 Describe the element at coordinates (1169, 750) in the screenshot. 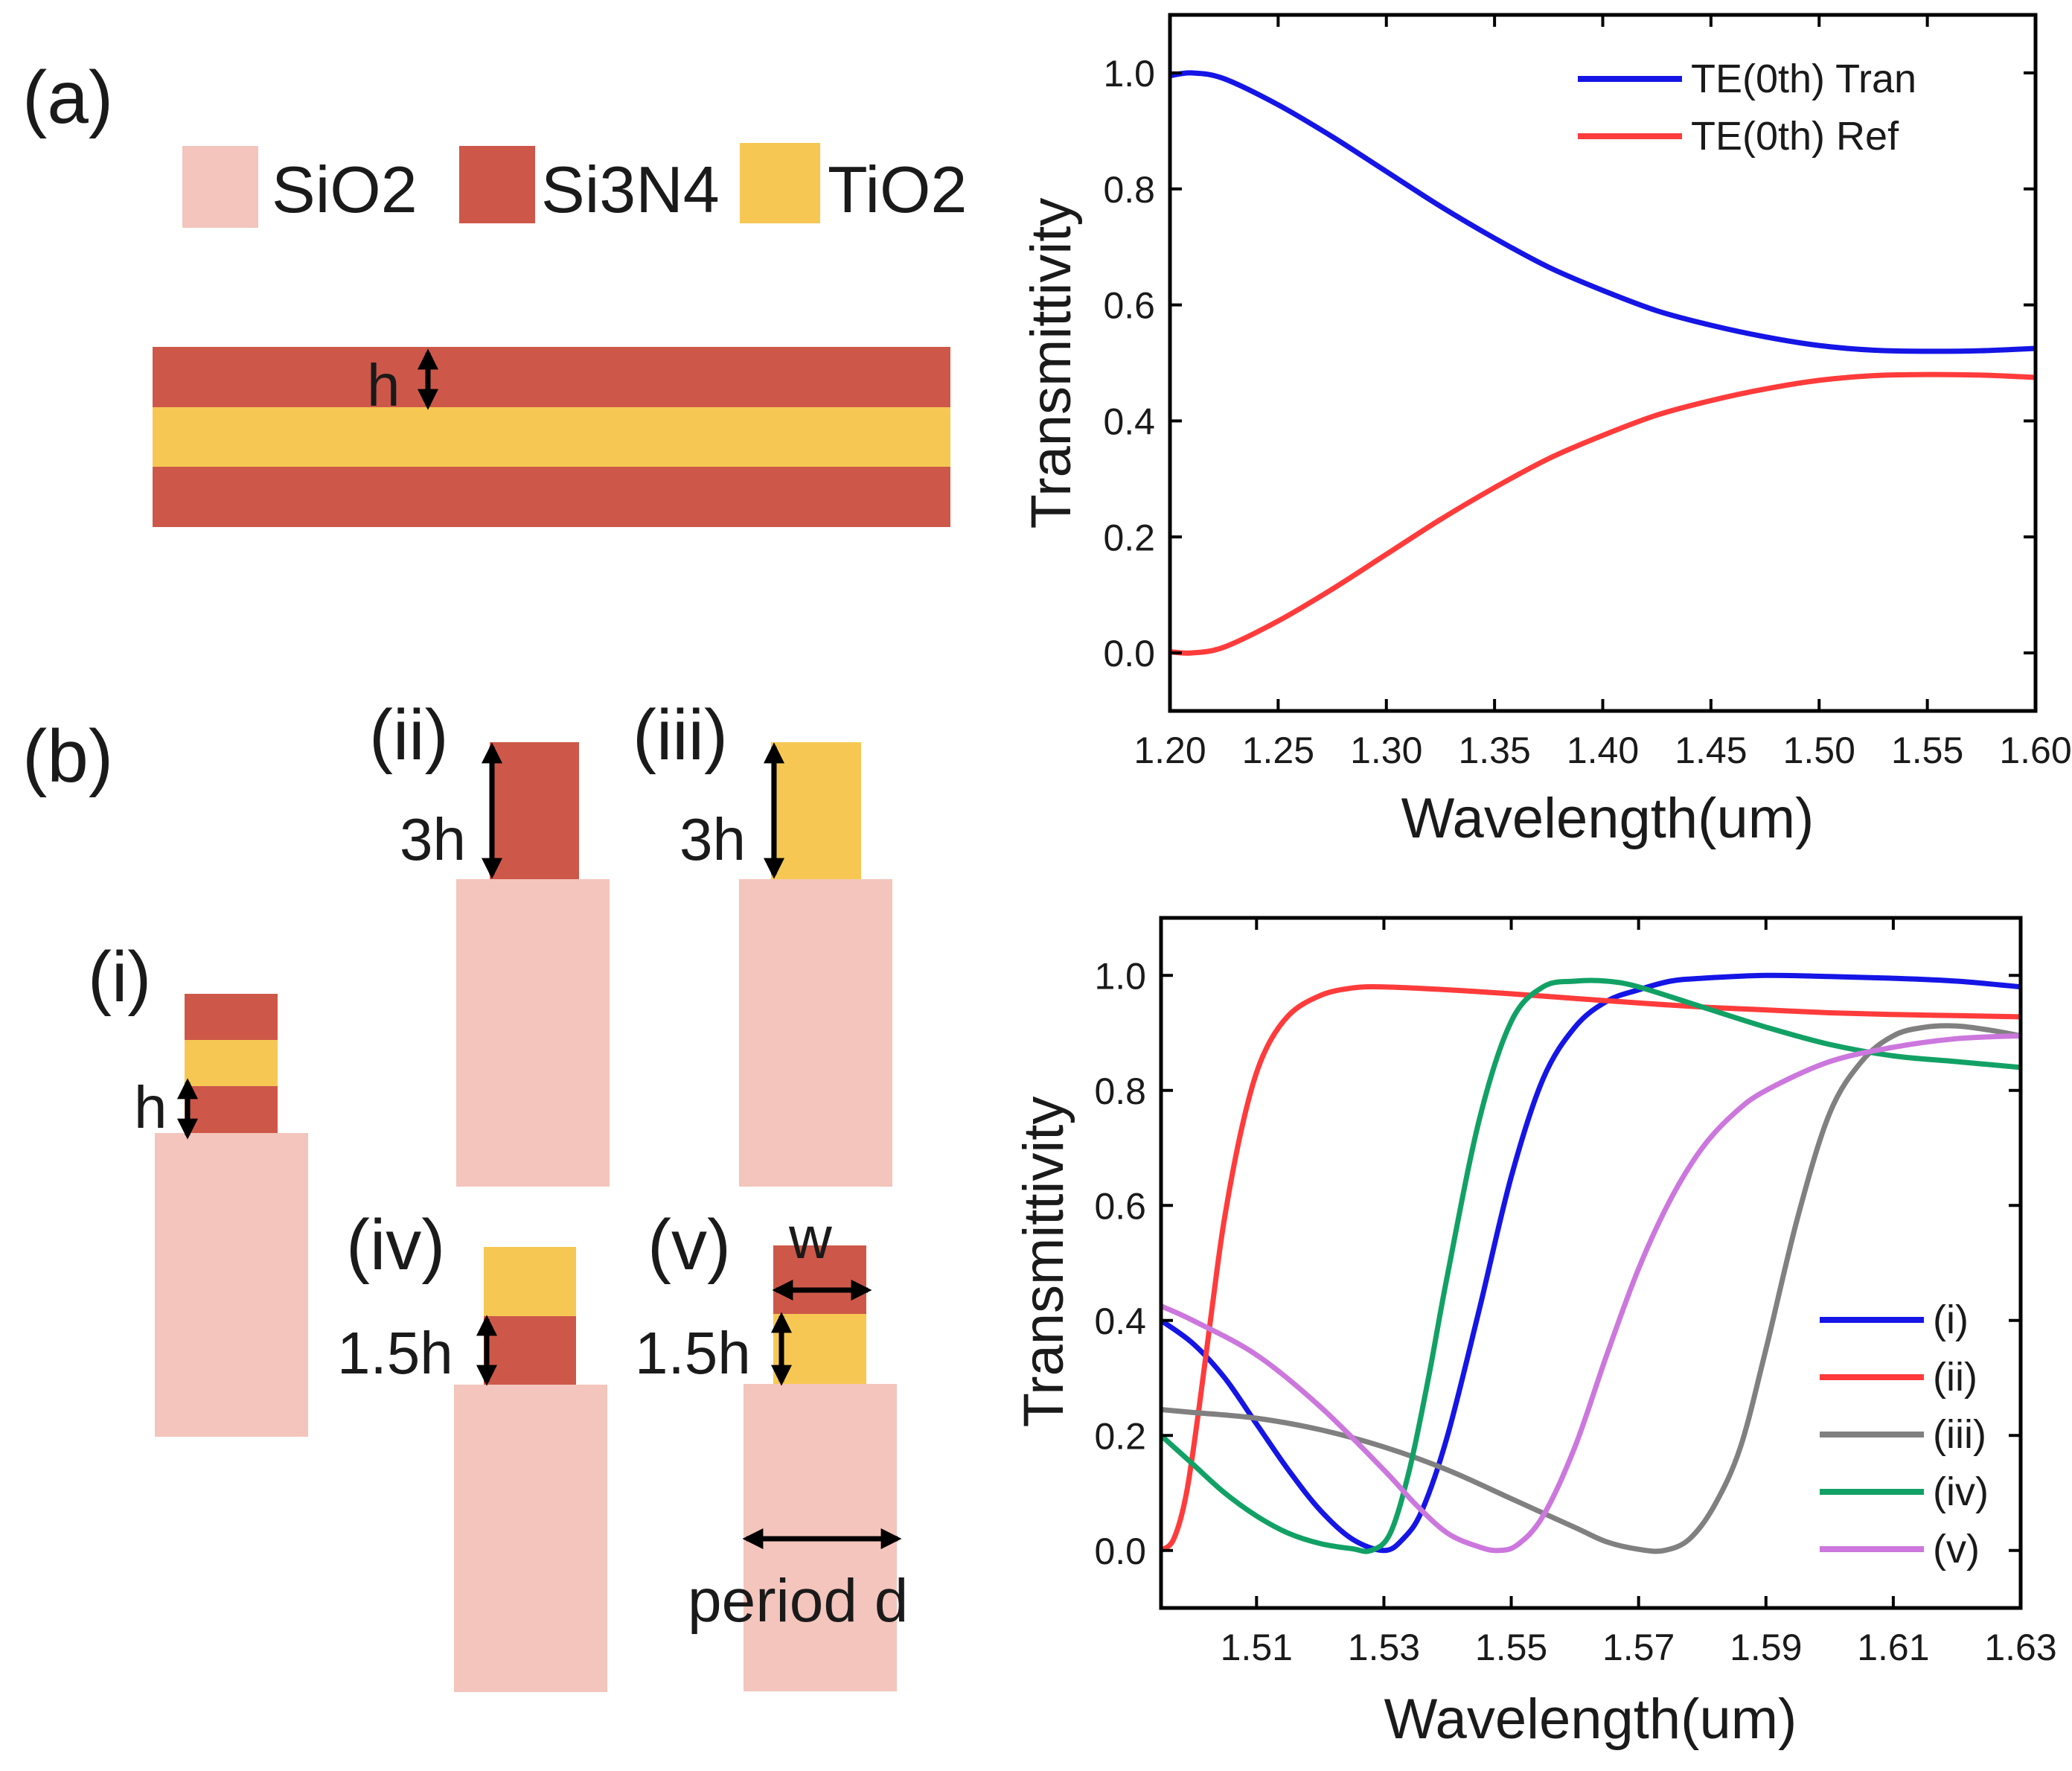

I see `c1-xtick-label: 1.20` at that location.